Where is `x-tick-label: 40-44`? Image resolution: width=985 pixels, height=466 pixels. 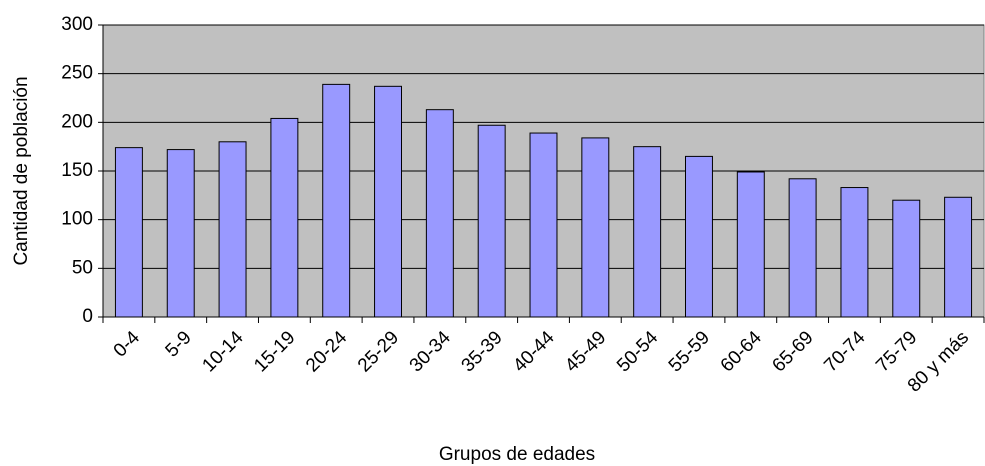 x-tick-label: 40-44 is located at coordinates (534, 352).